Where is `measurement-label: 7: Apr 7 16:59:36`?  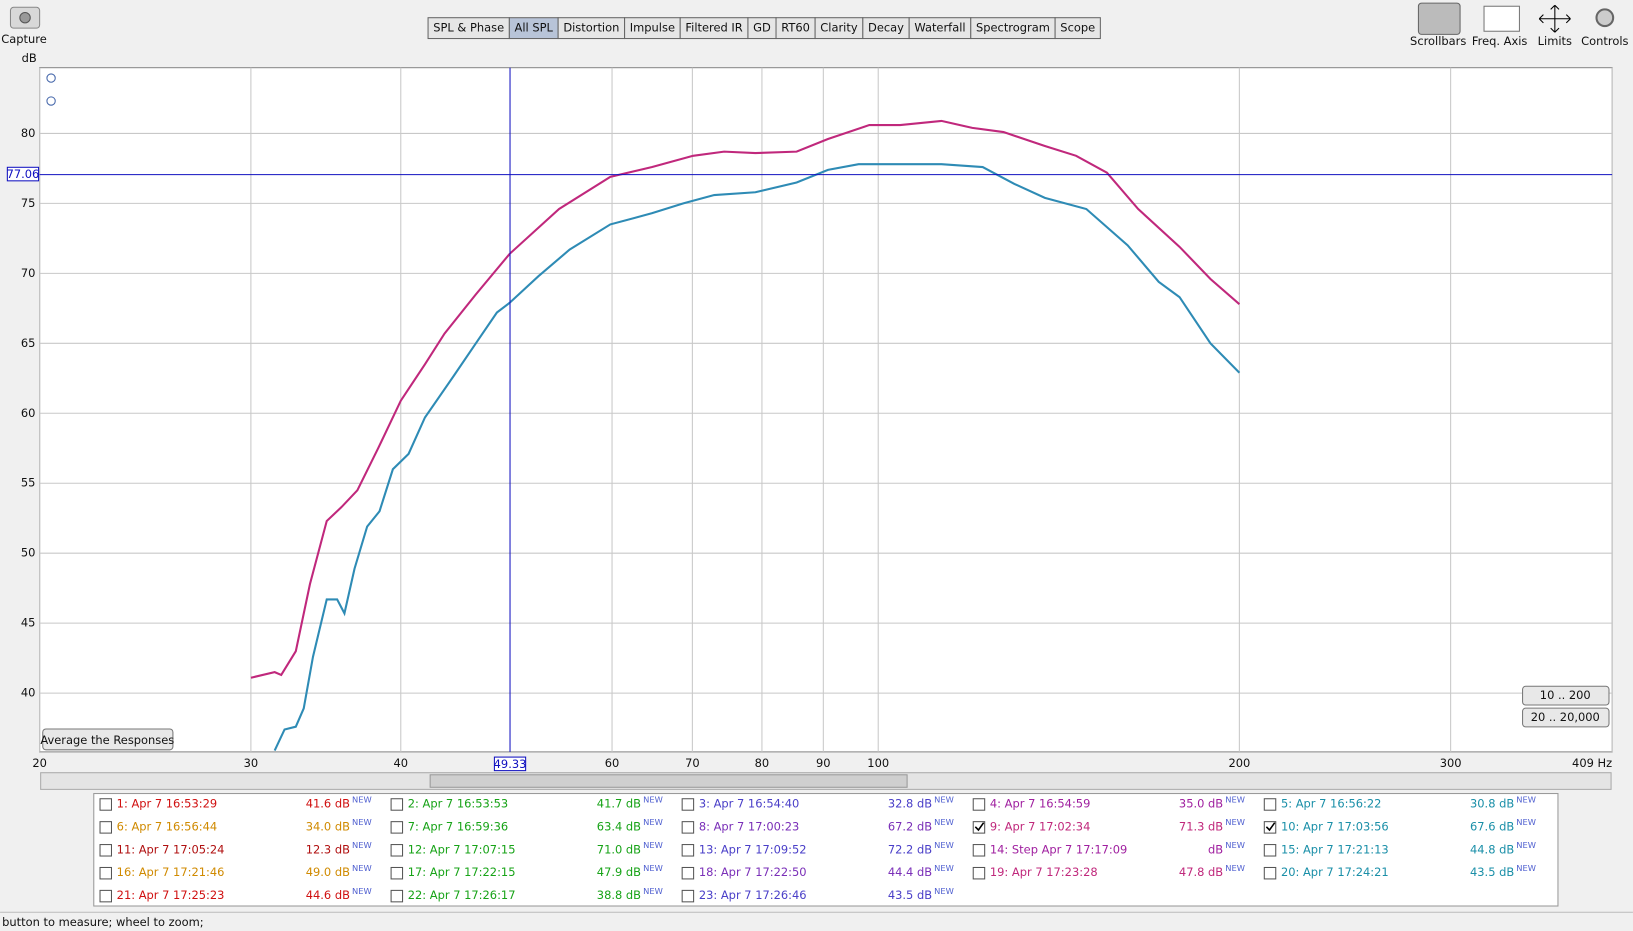 measurement-label: 7: Apr 7 16:59:36 is located at coordinates (458, 826).